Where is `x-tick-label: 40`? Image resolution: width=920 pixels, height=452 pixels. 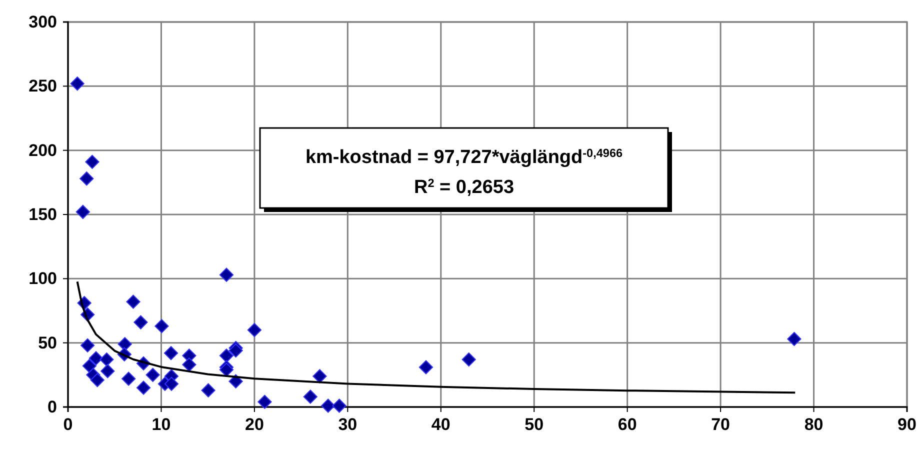
x-tick-label: 40 is located at coordinates (440, 424).